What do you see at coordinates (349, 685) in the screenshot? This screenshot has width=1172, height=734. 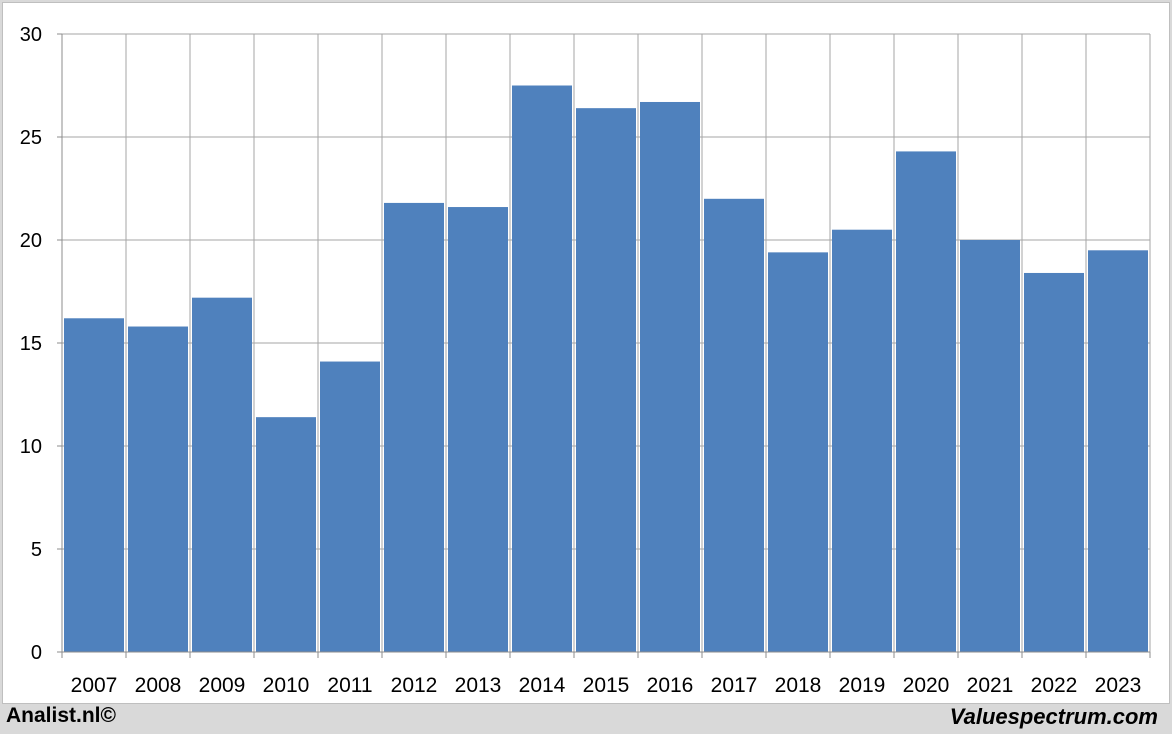 I see `x-tick-label: 2011` at bounding box center [349, 685].